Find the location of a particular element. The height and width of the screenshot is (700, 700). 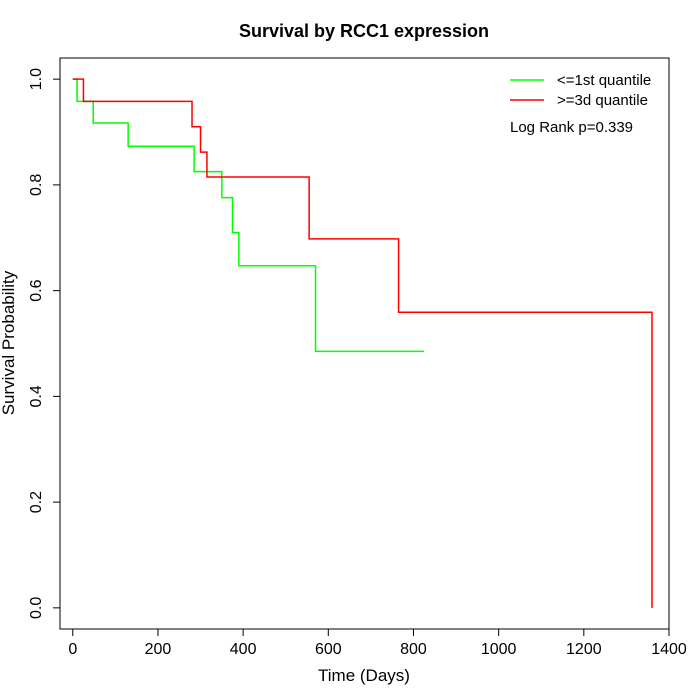

x-tick-label: 200 is located at coordinates (158, 649).